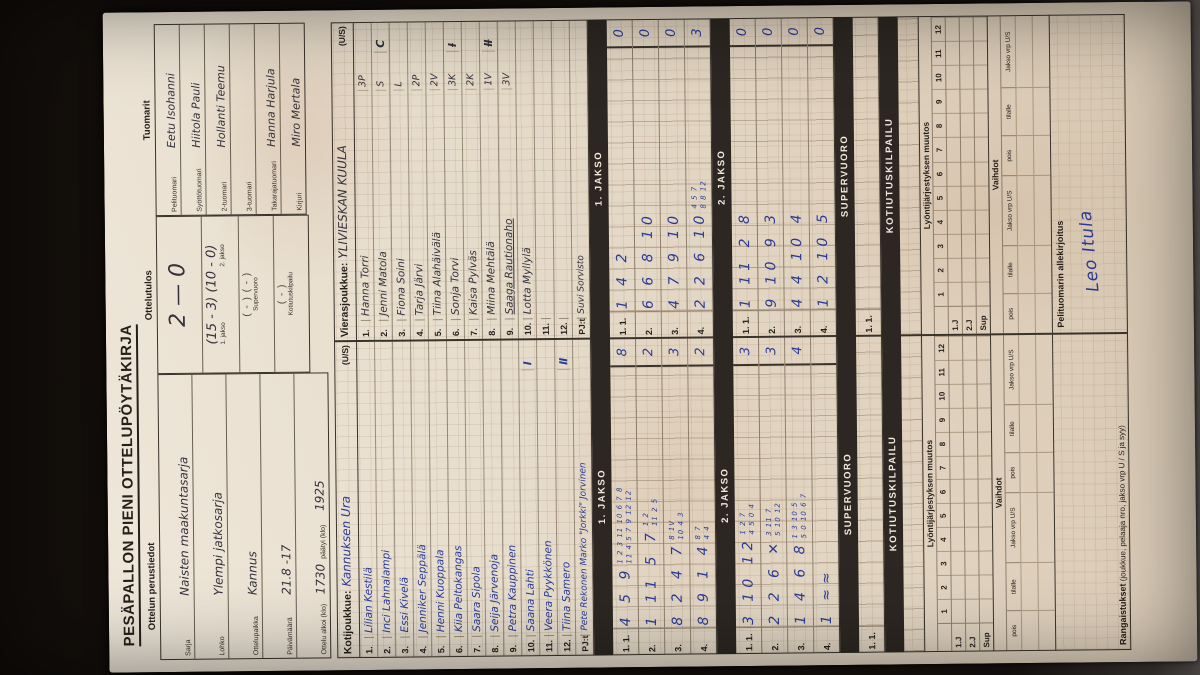  I want to click on player-number: 11., so click(545, 328).